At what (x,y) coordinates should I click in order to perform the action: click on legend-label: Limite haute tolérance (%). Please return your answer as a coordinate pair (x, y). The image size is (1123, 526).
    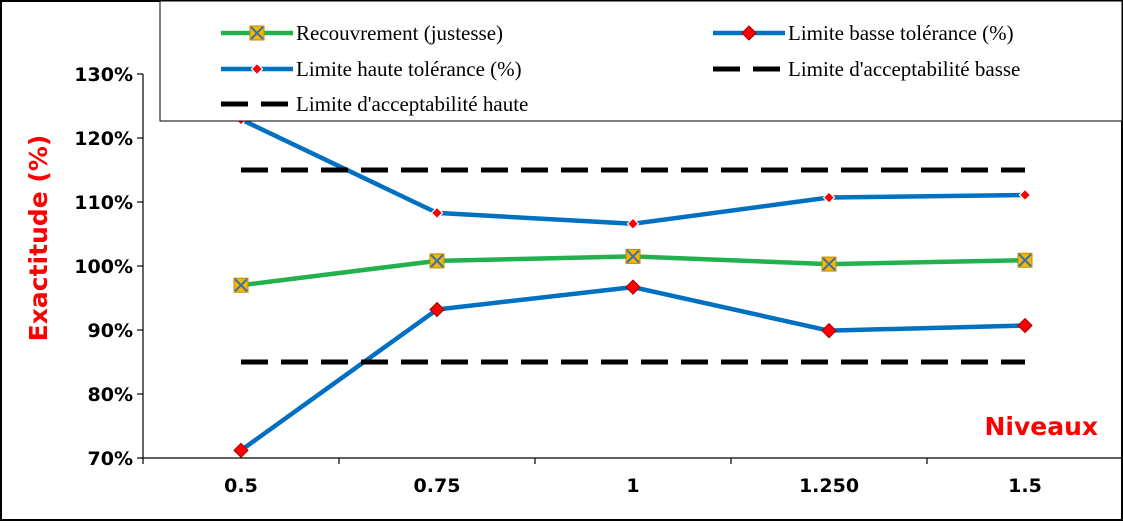
    Looking at the image, I should click on (409, 69).